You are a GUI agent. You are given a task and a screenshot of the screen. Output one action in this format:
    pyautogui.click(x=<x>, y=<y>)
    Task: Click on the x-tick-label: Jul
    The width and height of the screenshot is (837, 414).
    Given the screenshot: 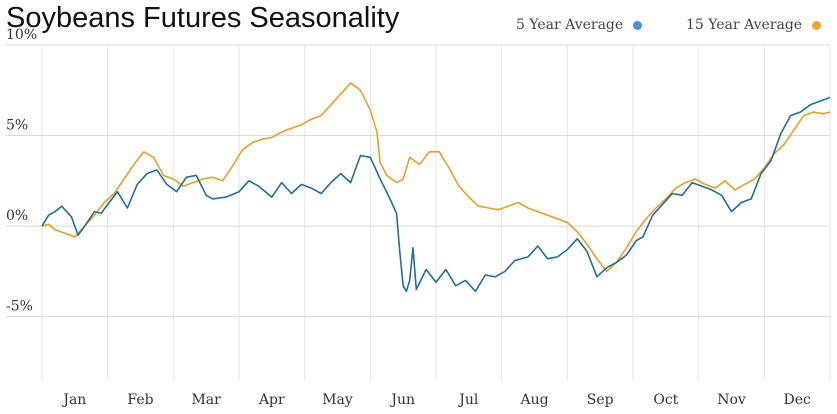 What is the action you would take?
    pyautogui.click(x=468, y=400)
    